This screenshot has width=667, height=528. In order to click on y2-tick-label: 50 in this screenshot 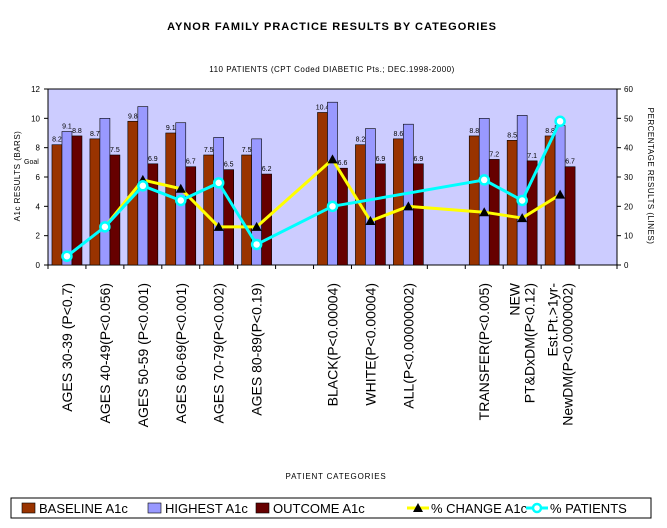, I will do `click(628, 118)`.